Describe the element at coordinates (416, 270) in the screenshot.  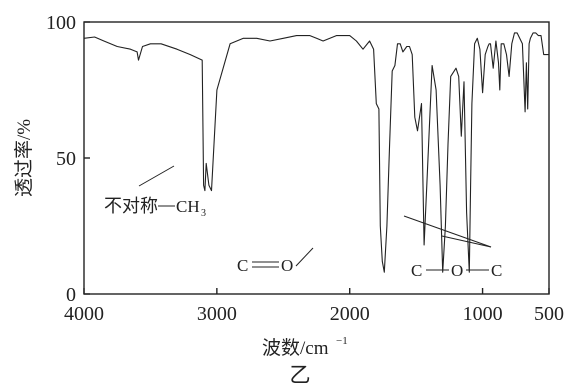
I see `ether-atom-1: C` at that location.